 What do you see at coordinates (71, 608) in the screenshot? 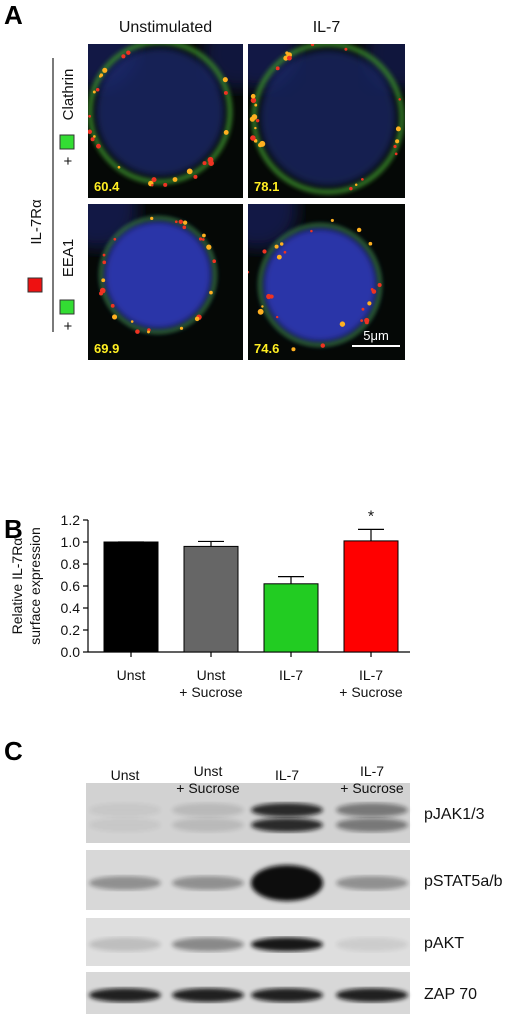
I see `y-tick-label: 0.4` at bounding box center [71, 608].